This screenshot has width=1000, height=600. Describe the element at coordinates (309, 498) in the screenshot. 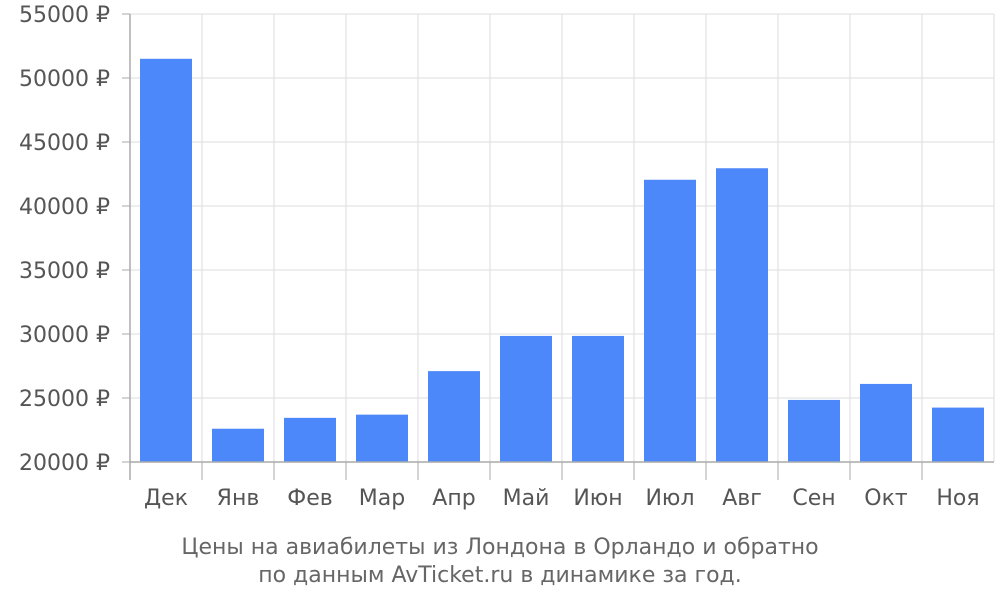

I see `x-tick-label: Фев` at that location.